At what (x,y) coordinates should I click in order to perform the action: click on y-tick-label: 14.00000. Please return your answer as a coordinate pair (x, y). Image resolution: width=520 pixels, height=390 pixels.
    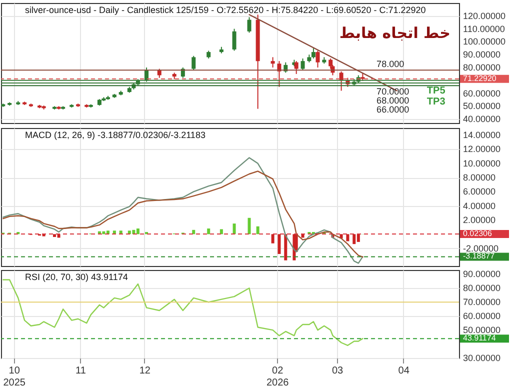
    Looking at the image, I should click on (482, 135).